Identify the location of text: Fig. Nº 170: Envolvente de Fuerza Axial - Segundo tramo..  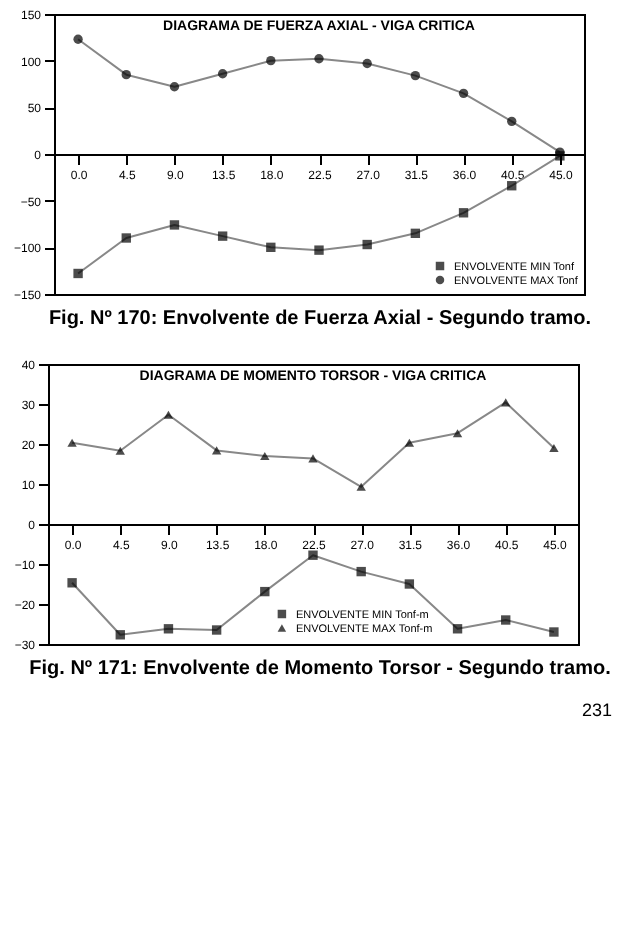
(320, 319).